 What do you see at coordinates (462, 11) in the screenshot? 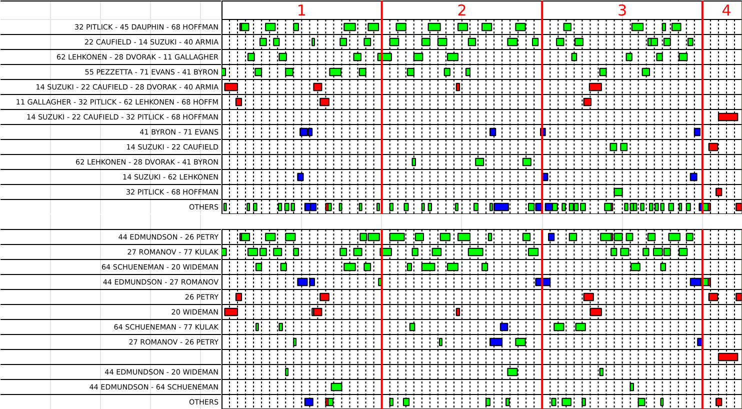
I see `x-tick-label: 2` at bounding box center [462, 11].